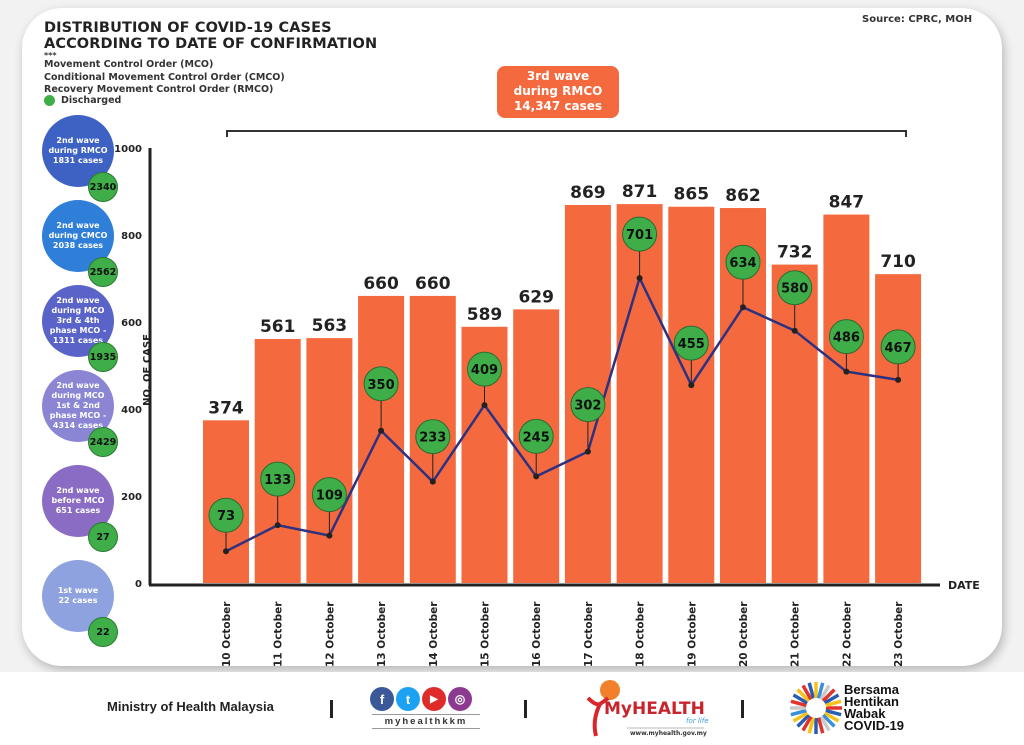 This screenshot has width=1024, height=745. I want to click on x-tick-label: 23 October, so click(899, 634).